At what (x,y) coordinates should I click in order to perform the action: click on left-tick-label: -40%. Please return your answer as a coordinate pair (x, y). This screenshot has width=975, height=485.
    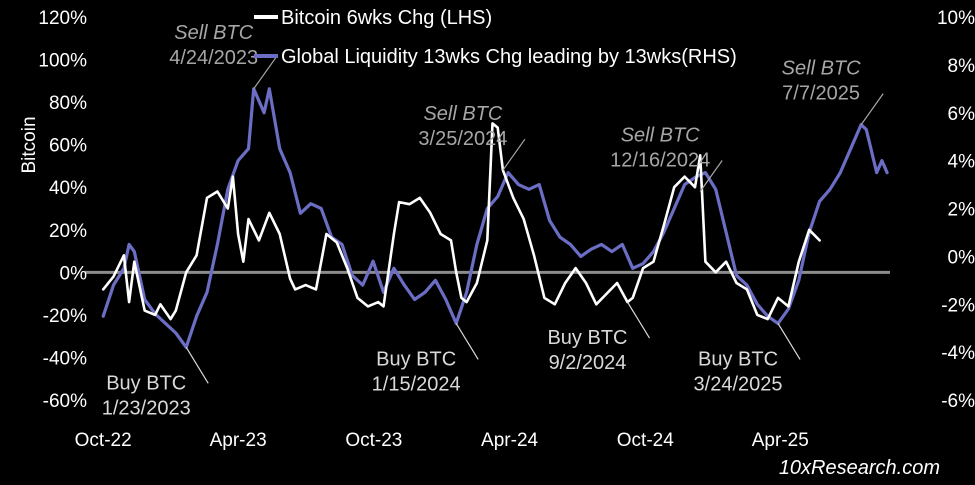
    Looking at the image, I should click on (65, 358).